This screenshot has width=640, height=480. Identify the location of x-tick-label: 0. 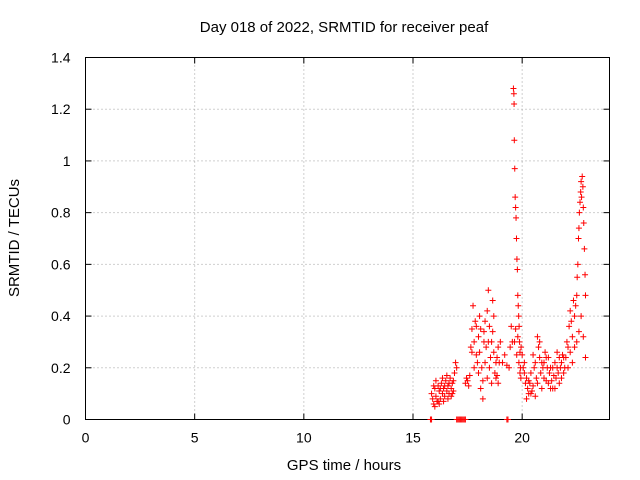
(86, 438).